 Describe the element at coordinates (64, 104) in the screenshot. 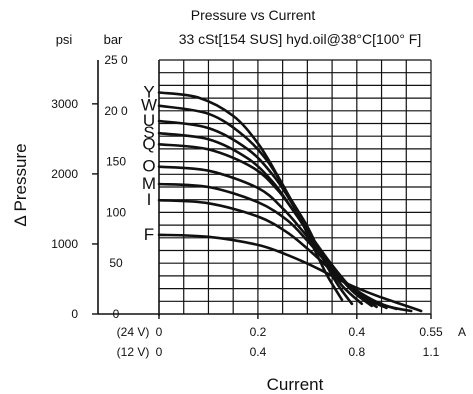

I see `psi-tick-label: 3000` at that location.